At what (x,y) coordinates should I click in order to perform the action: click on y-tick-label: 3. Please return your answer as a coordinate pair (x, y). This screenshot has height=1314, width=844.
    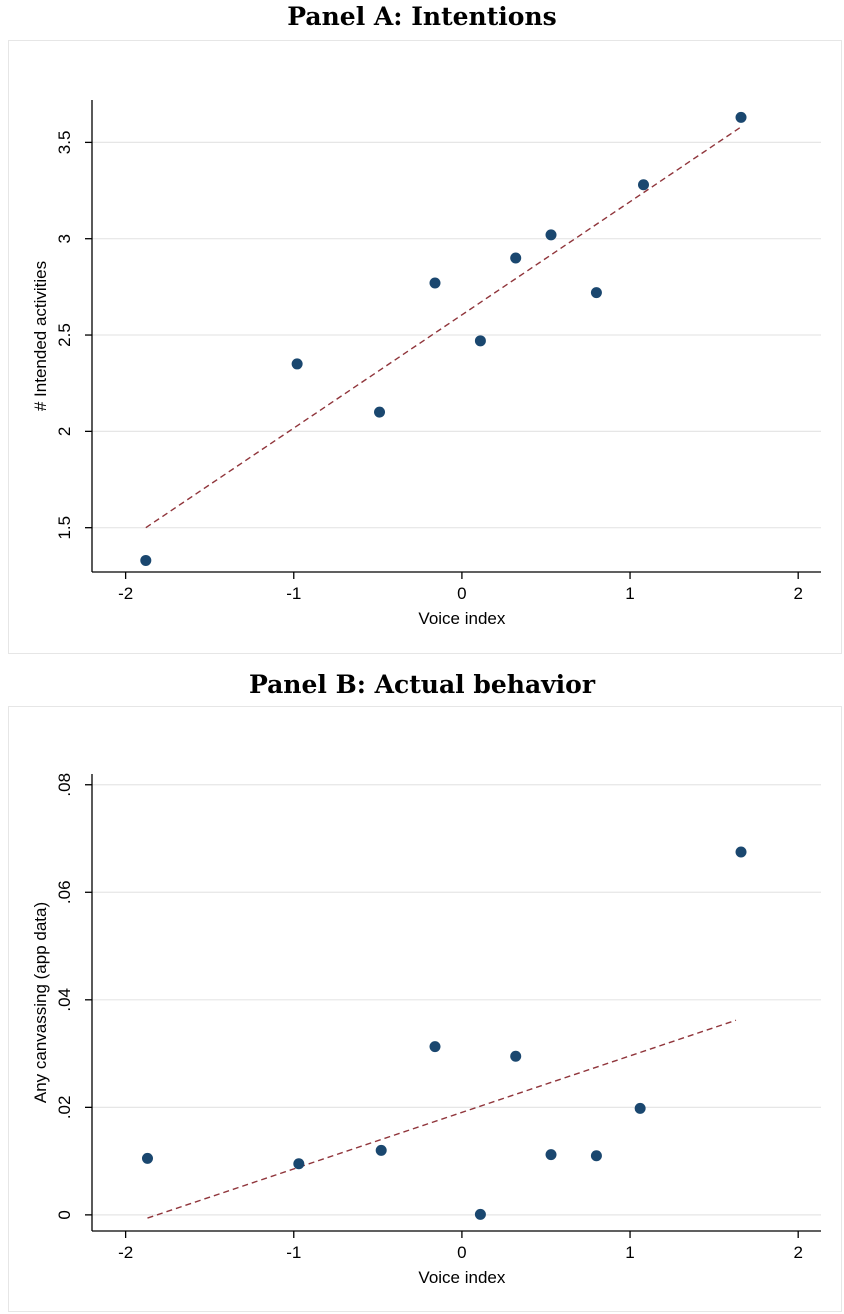
    Looking at the image, I should click on (64, 238).